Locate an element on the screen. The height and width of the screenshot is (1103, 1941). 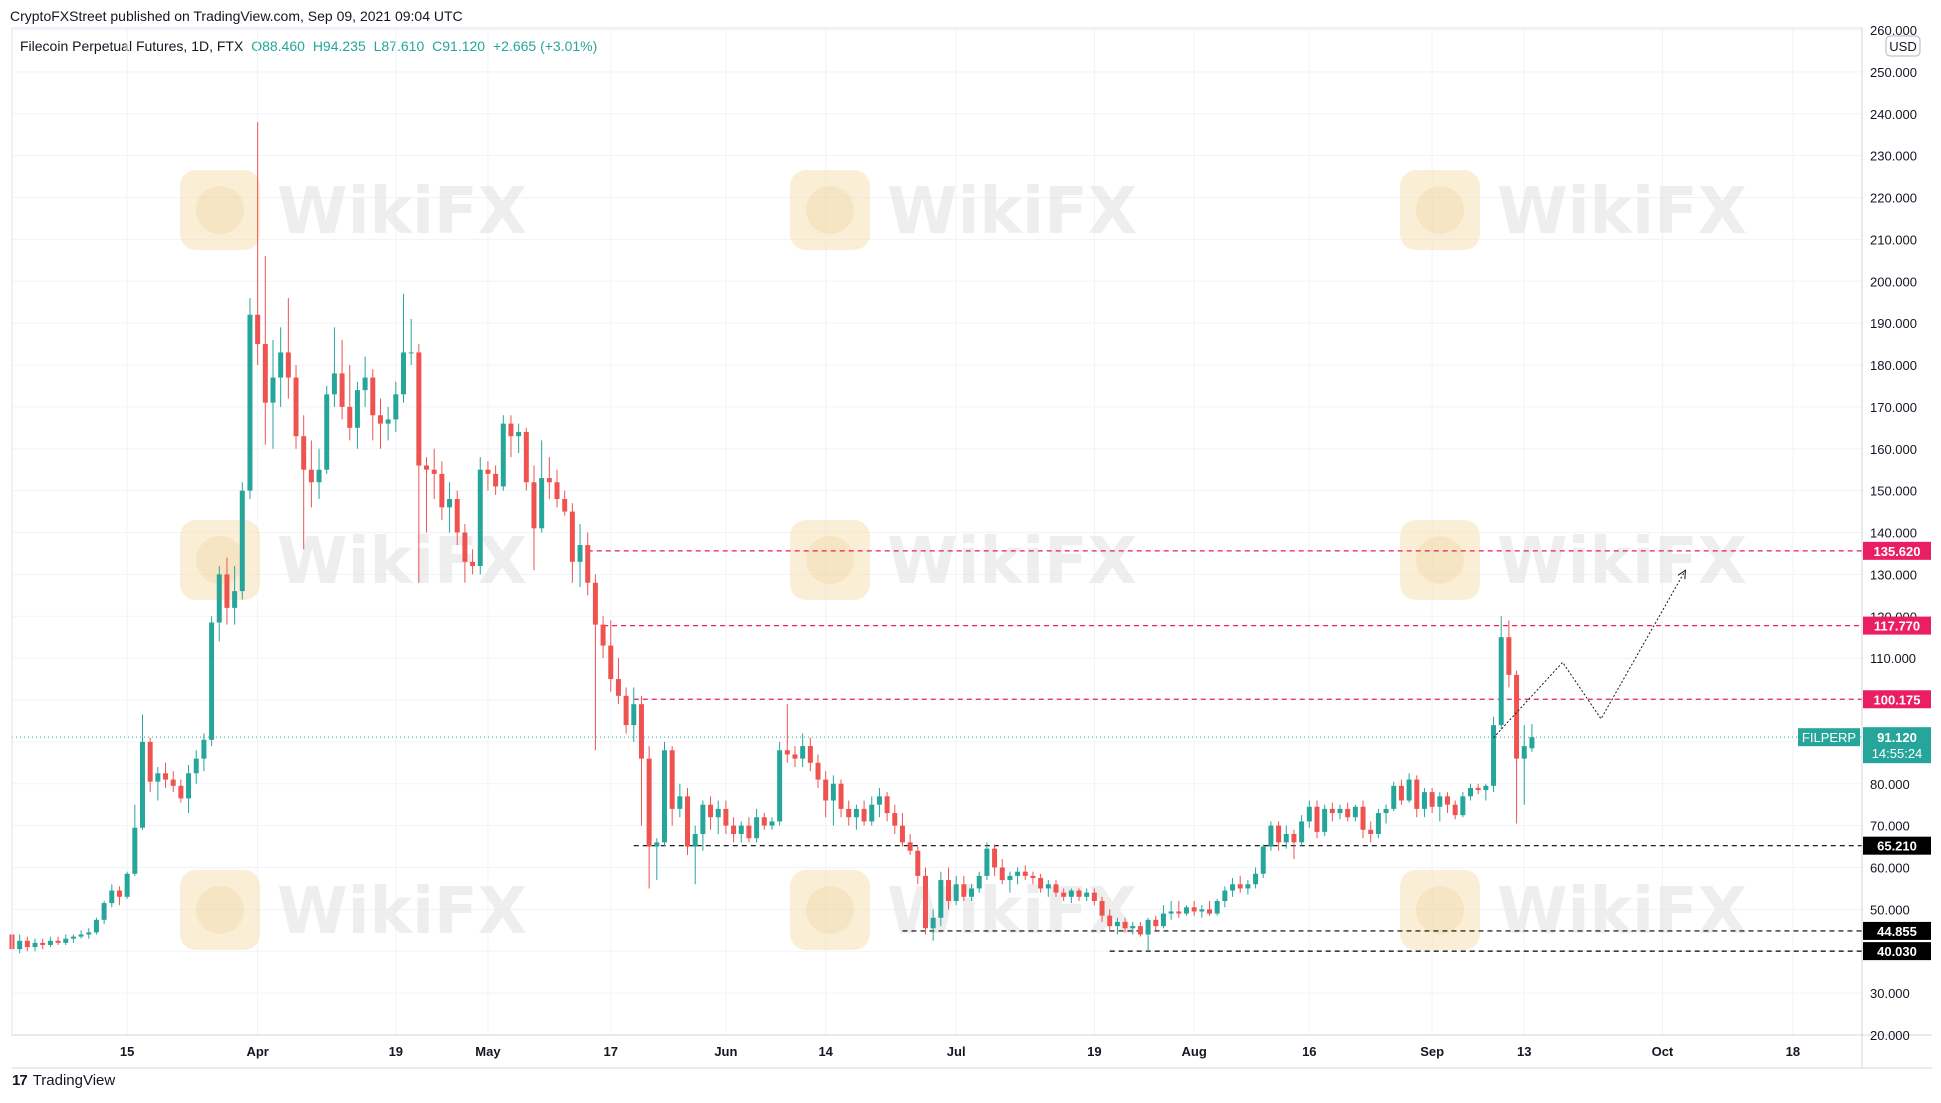
symbol-tag-label: FILPERP is located at coordinates (1829, 737).